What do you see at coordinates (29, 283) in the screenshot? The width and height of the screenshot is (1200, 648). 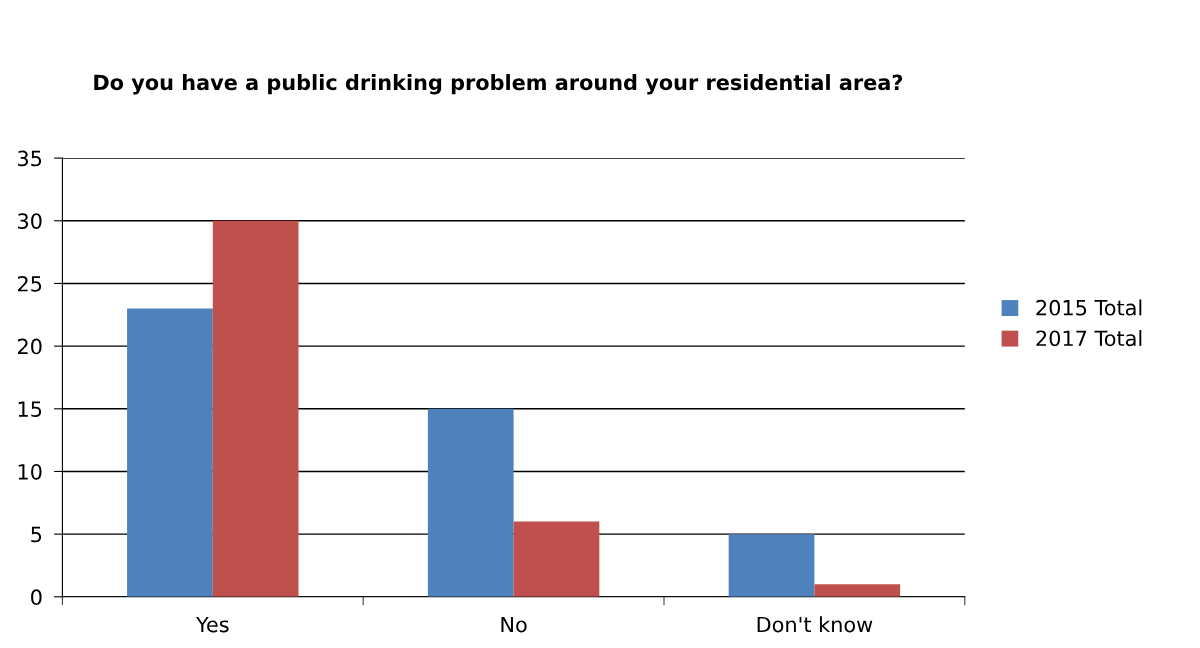 I see `y-tick-label: 25` at bounding box center [29, 283].